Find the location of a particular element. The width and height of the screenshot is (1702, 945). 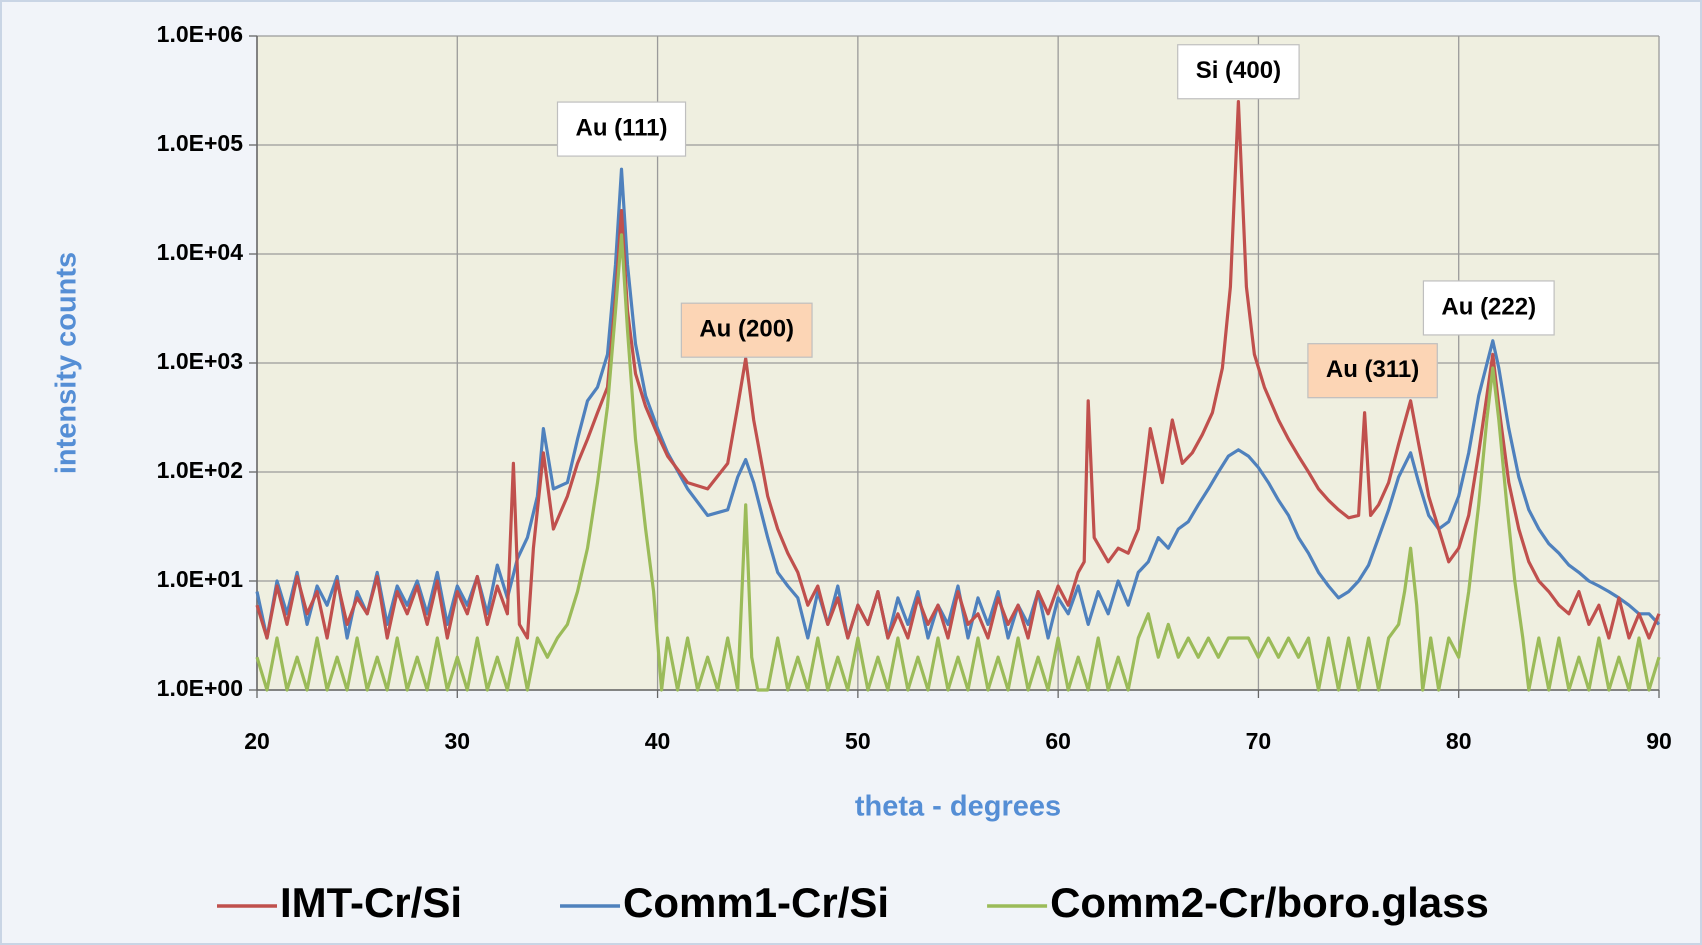

annotation-label: Si (400) is located at coordinates (1238, 70).